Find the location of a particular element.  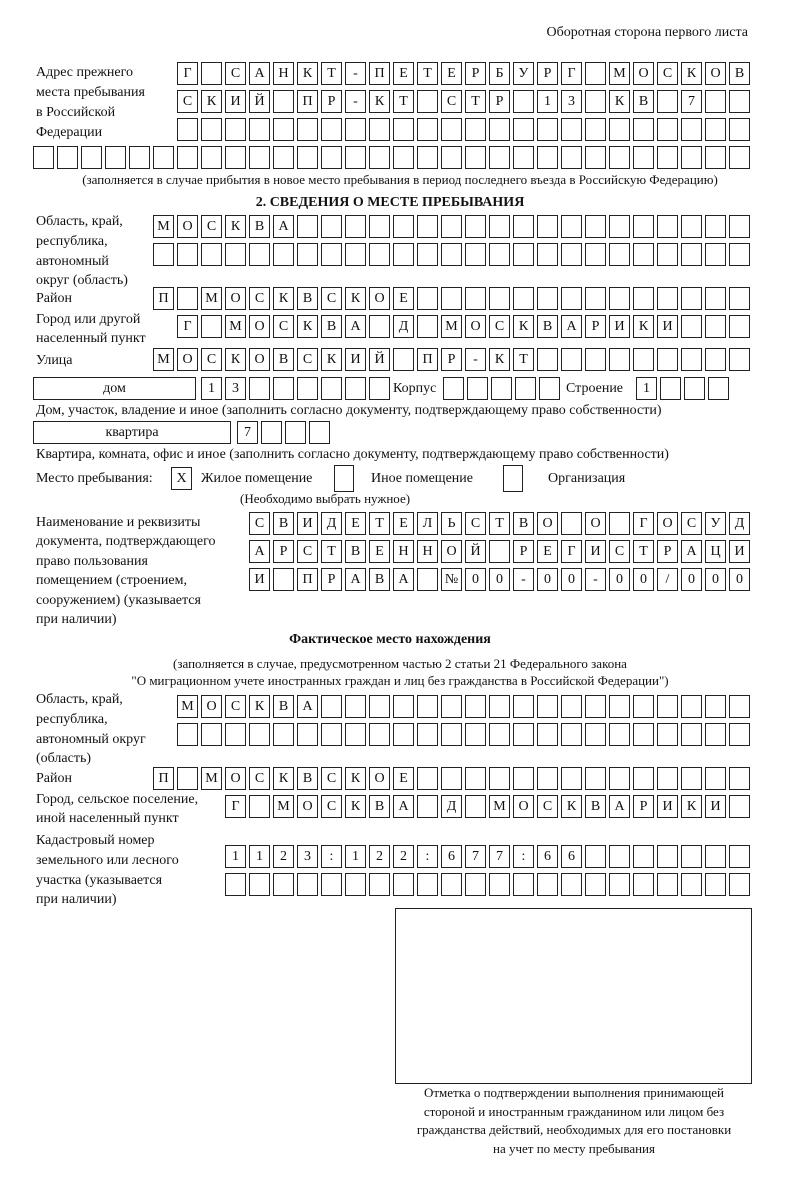

char-cell: 7 is located at coordinates (247, 432).